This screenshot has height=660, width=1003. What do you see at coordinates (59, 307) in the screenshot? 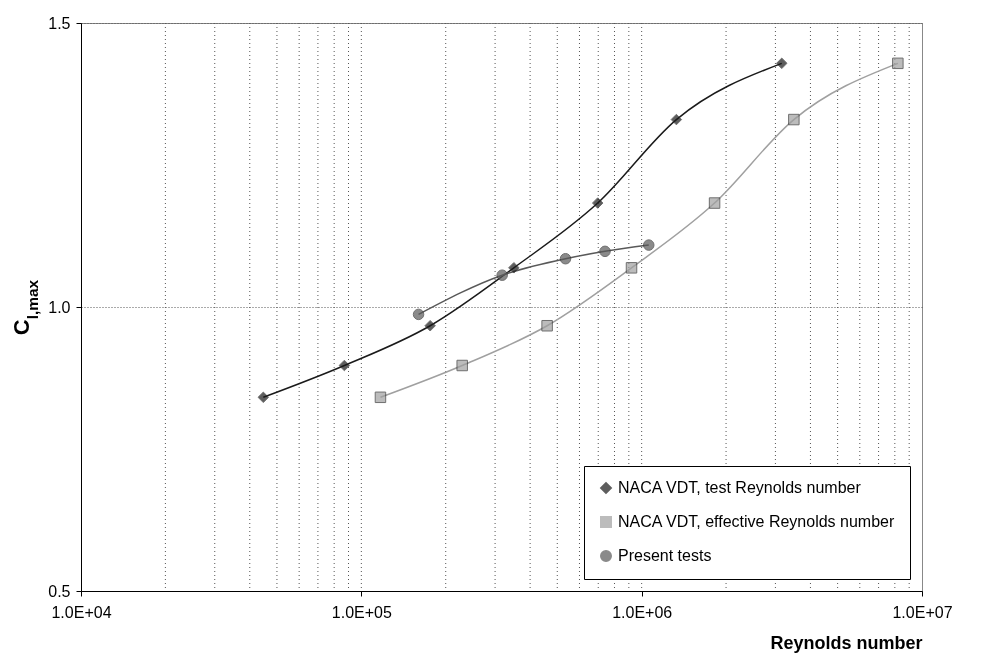
I see `y-tick-label: 1.0` at bounding box center [59, 307].